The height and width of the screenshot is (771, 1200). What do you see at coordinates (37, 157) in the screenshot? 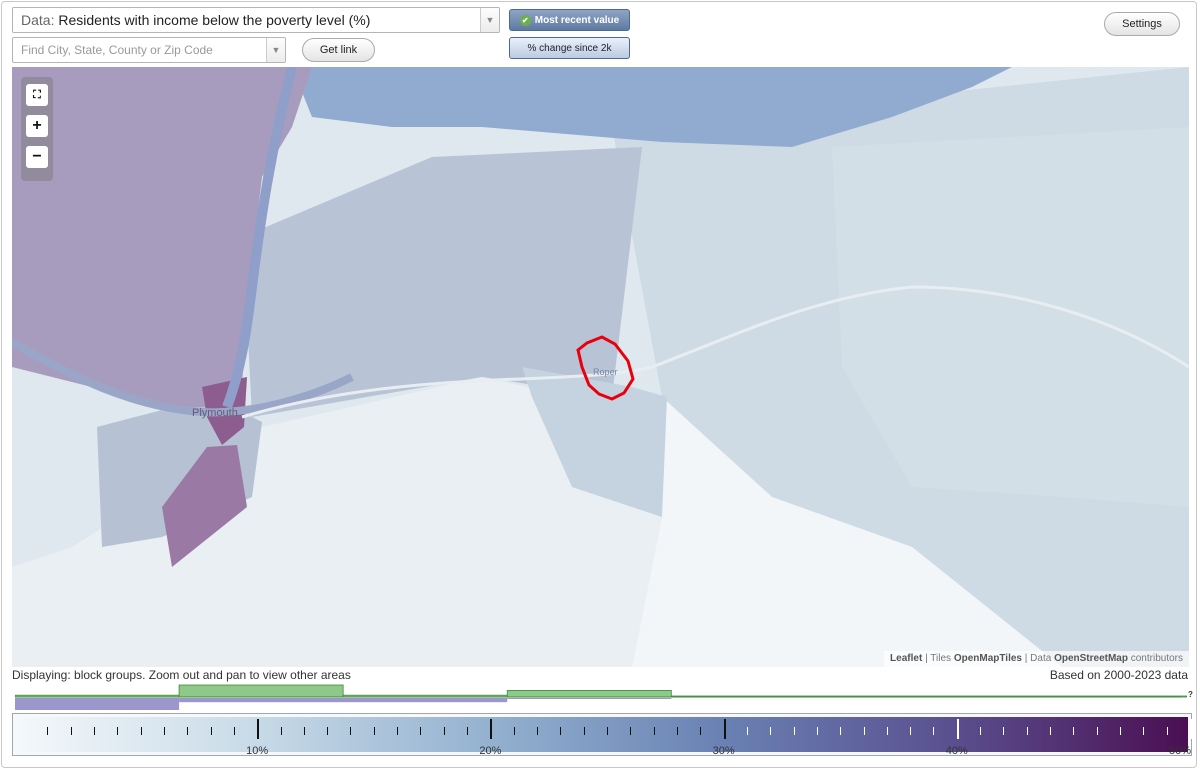
I see `zoom-out-button: −` at bounding box center [37, 157].